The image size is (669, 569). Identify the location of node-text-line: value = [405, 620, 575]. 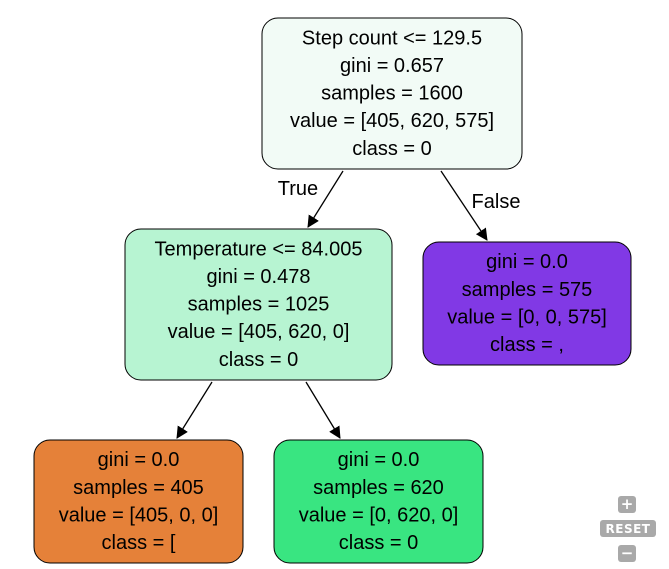
(392, 121).